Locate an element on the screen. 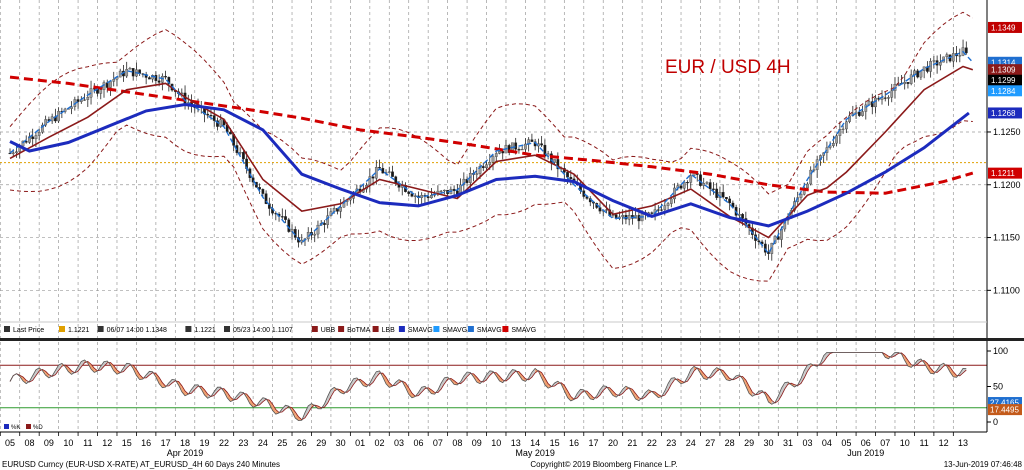 This screenshot has width=1024, height=470. oscillator-tick-label: 50 is located at coordinates (998, 387).